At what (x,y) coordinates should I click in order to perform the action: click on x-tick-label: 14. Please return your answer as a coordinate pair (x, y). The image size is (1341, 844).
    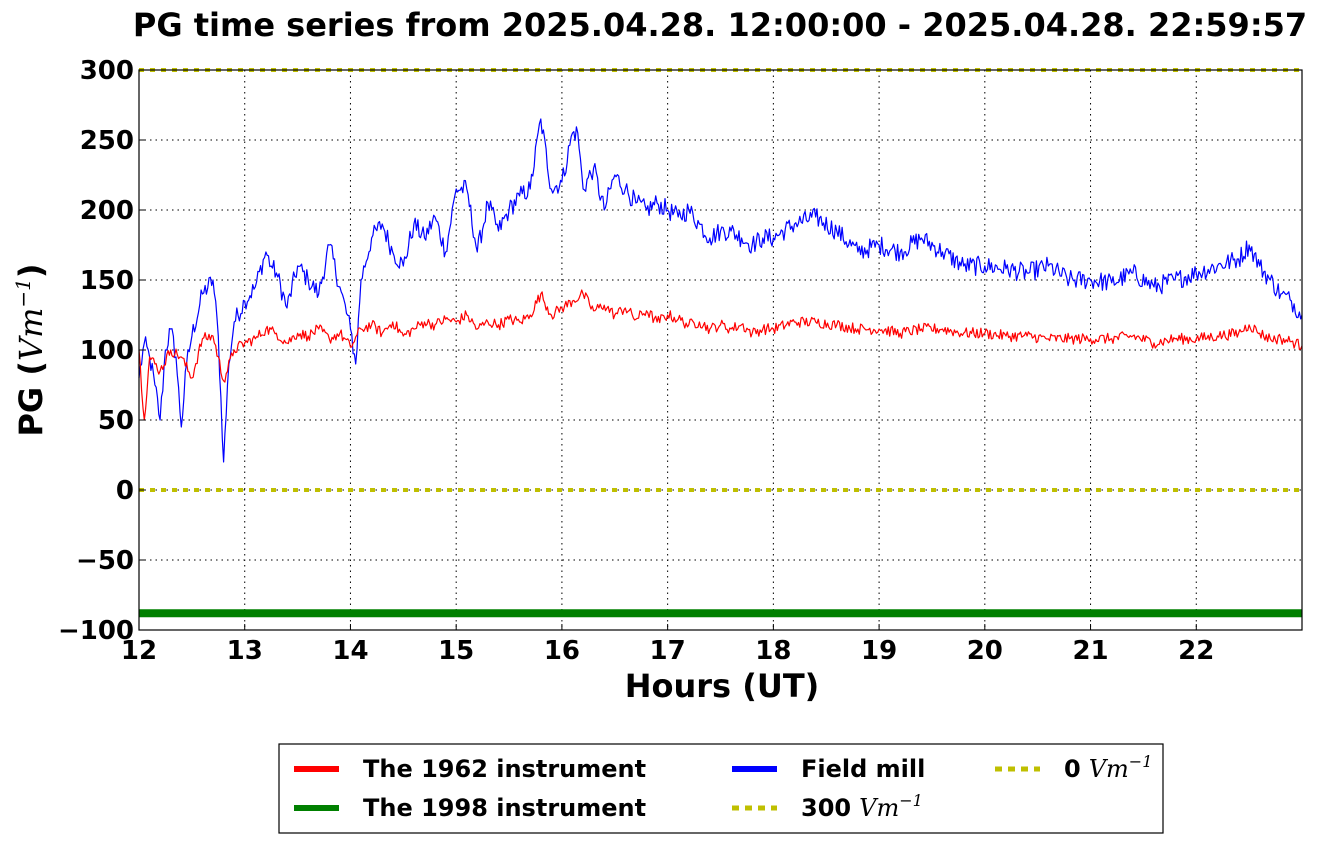
    Looking at the image, I should click on (350, 651).